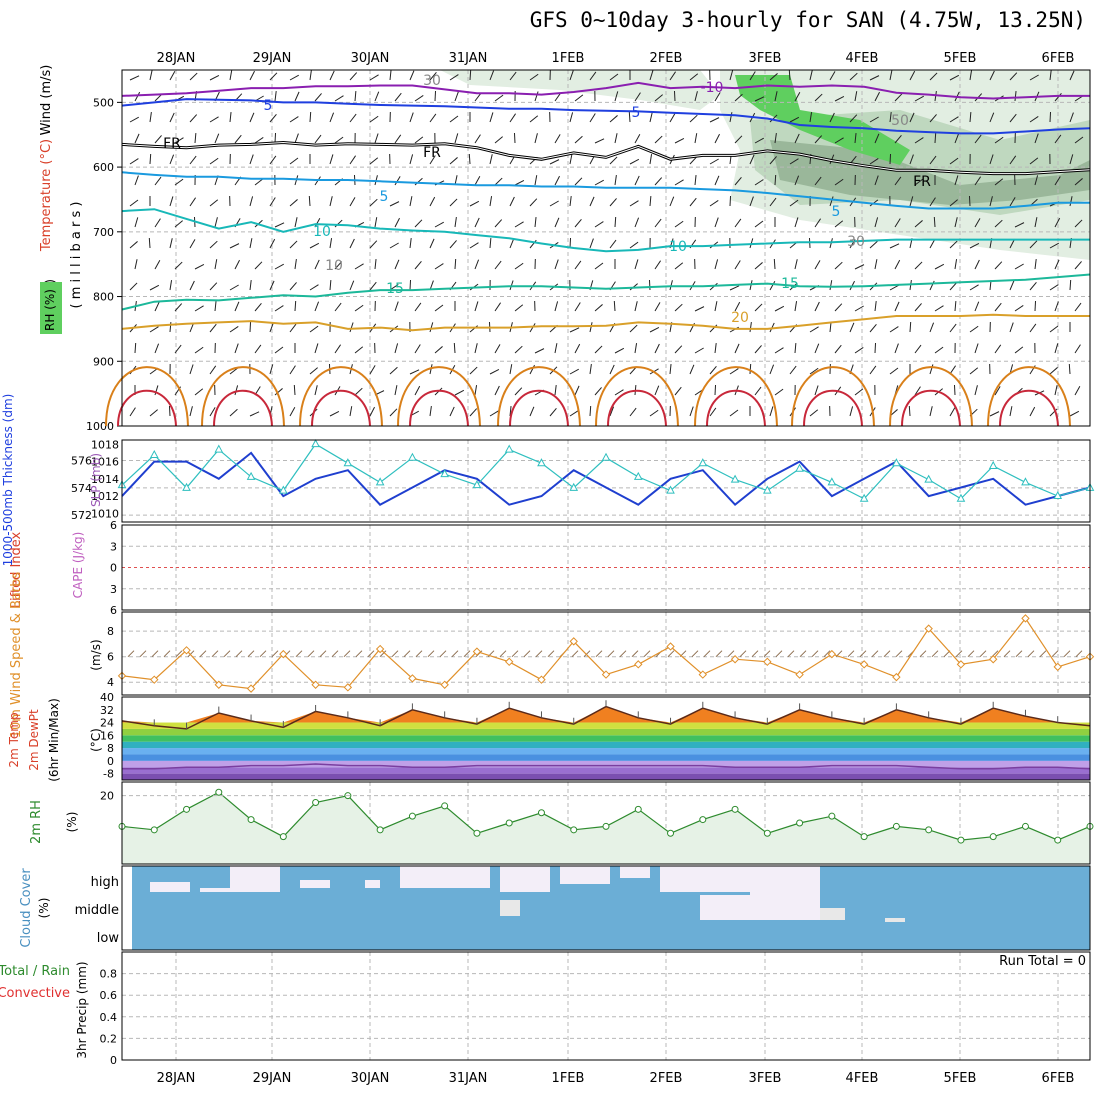 The height and width of the screenshot is (1100, 1100). What do you see at coordinates (370, 58) in the screenshot?
I see `date-label: 30JAN` at bounding box center [370, 58].